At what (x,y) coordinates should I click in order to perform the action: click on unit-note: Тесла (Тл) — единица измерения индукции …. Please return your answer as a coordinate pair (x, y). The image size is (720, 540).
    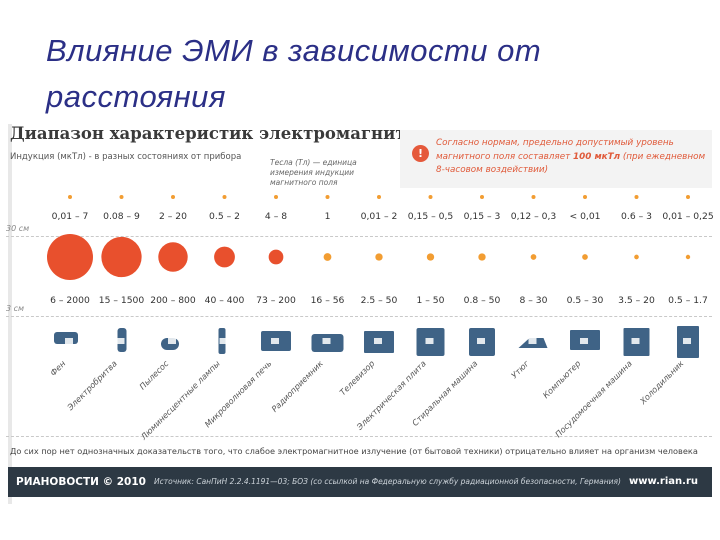
    Looking at the image, I should click on (313, 172).